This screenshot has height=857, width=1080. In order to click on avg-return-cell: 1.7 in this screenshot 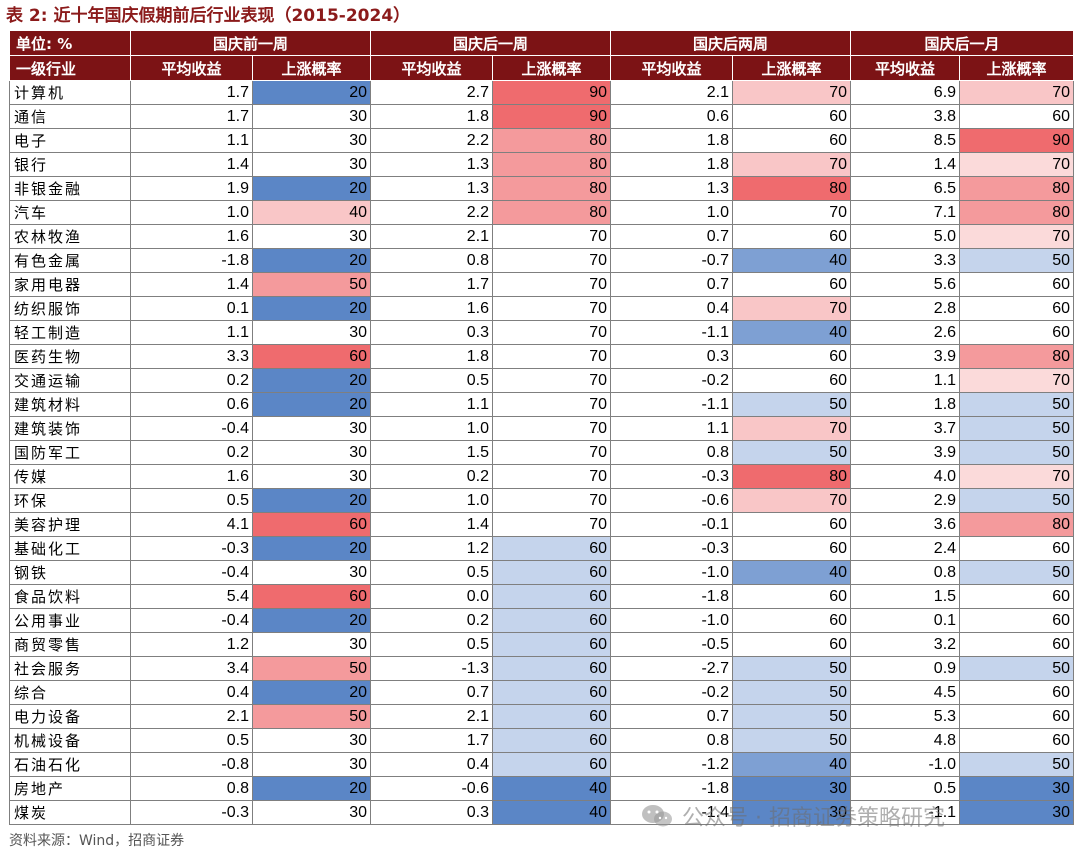, I will do `click(432, 740)`.